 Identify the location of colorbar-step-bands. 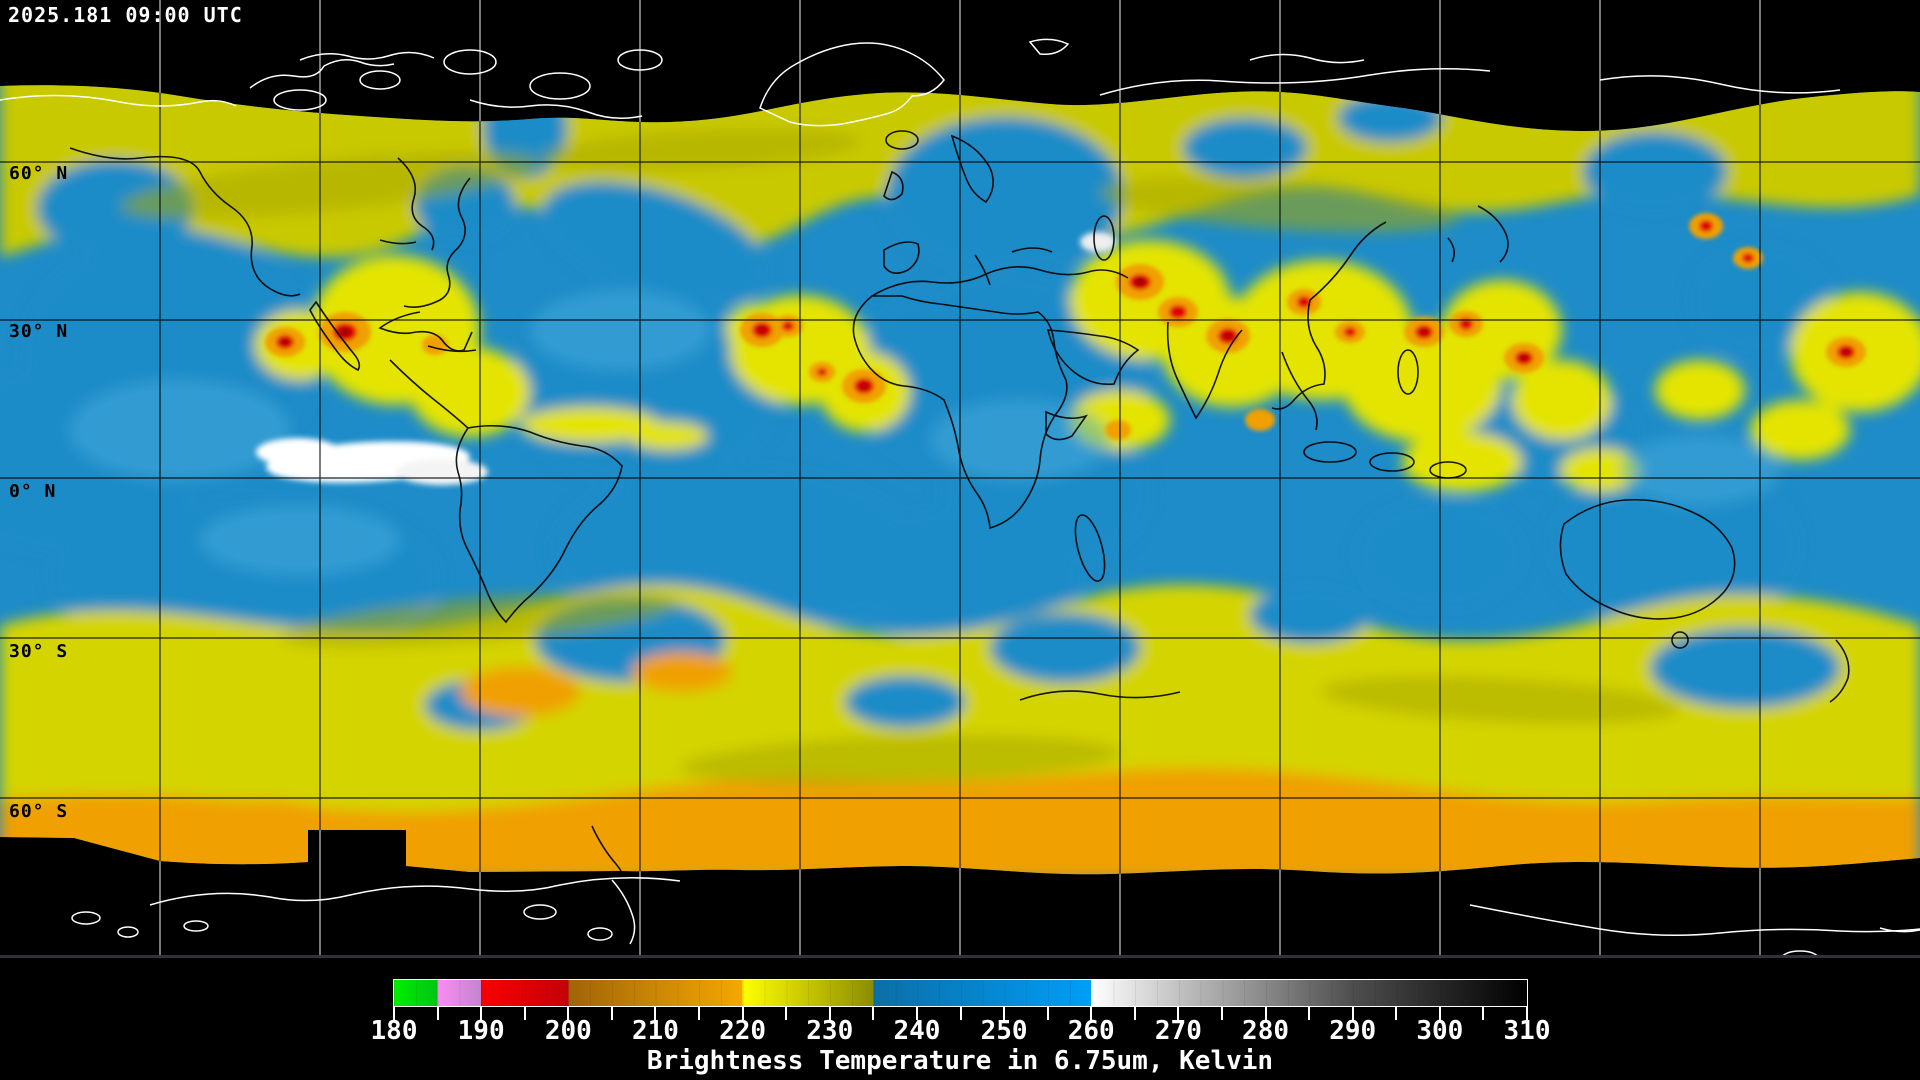
(960, 993).